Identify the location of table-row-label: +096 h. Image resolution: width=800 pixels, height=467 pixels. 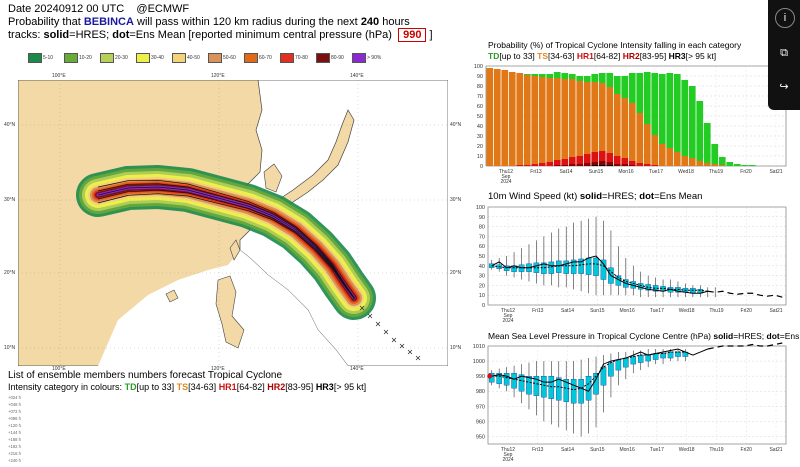
(14, 418).